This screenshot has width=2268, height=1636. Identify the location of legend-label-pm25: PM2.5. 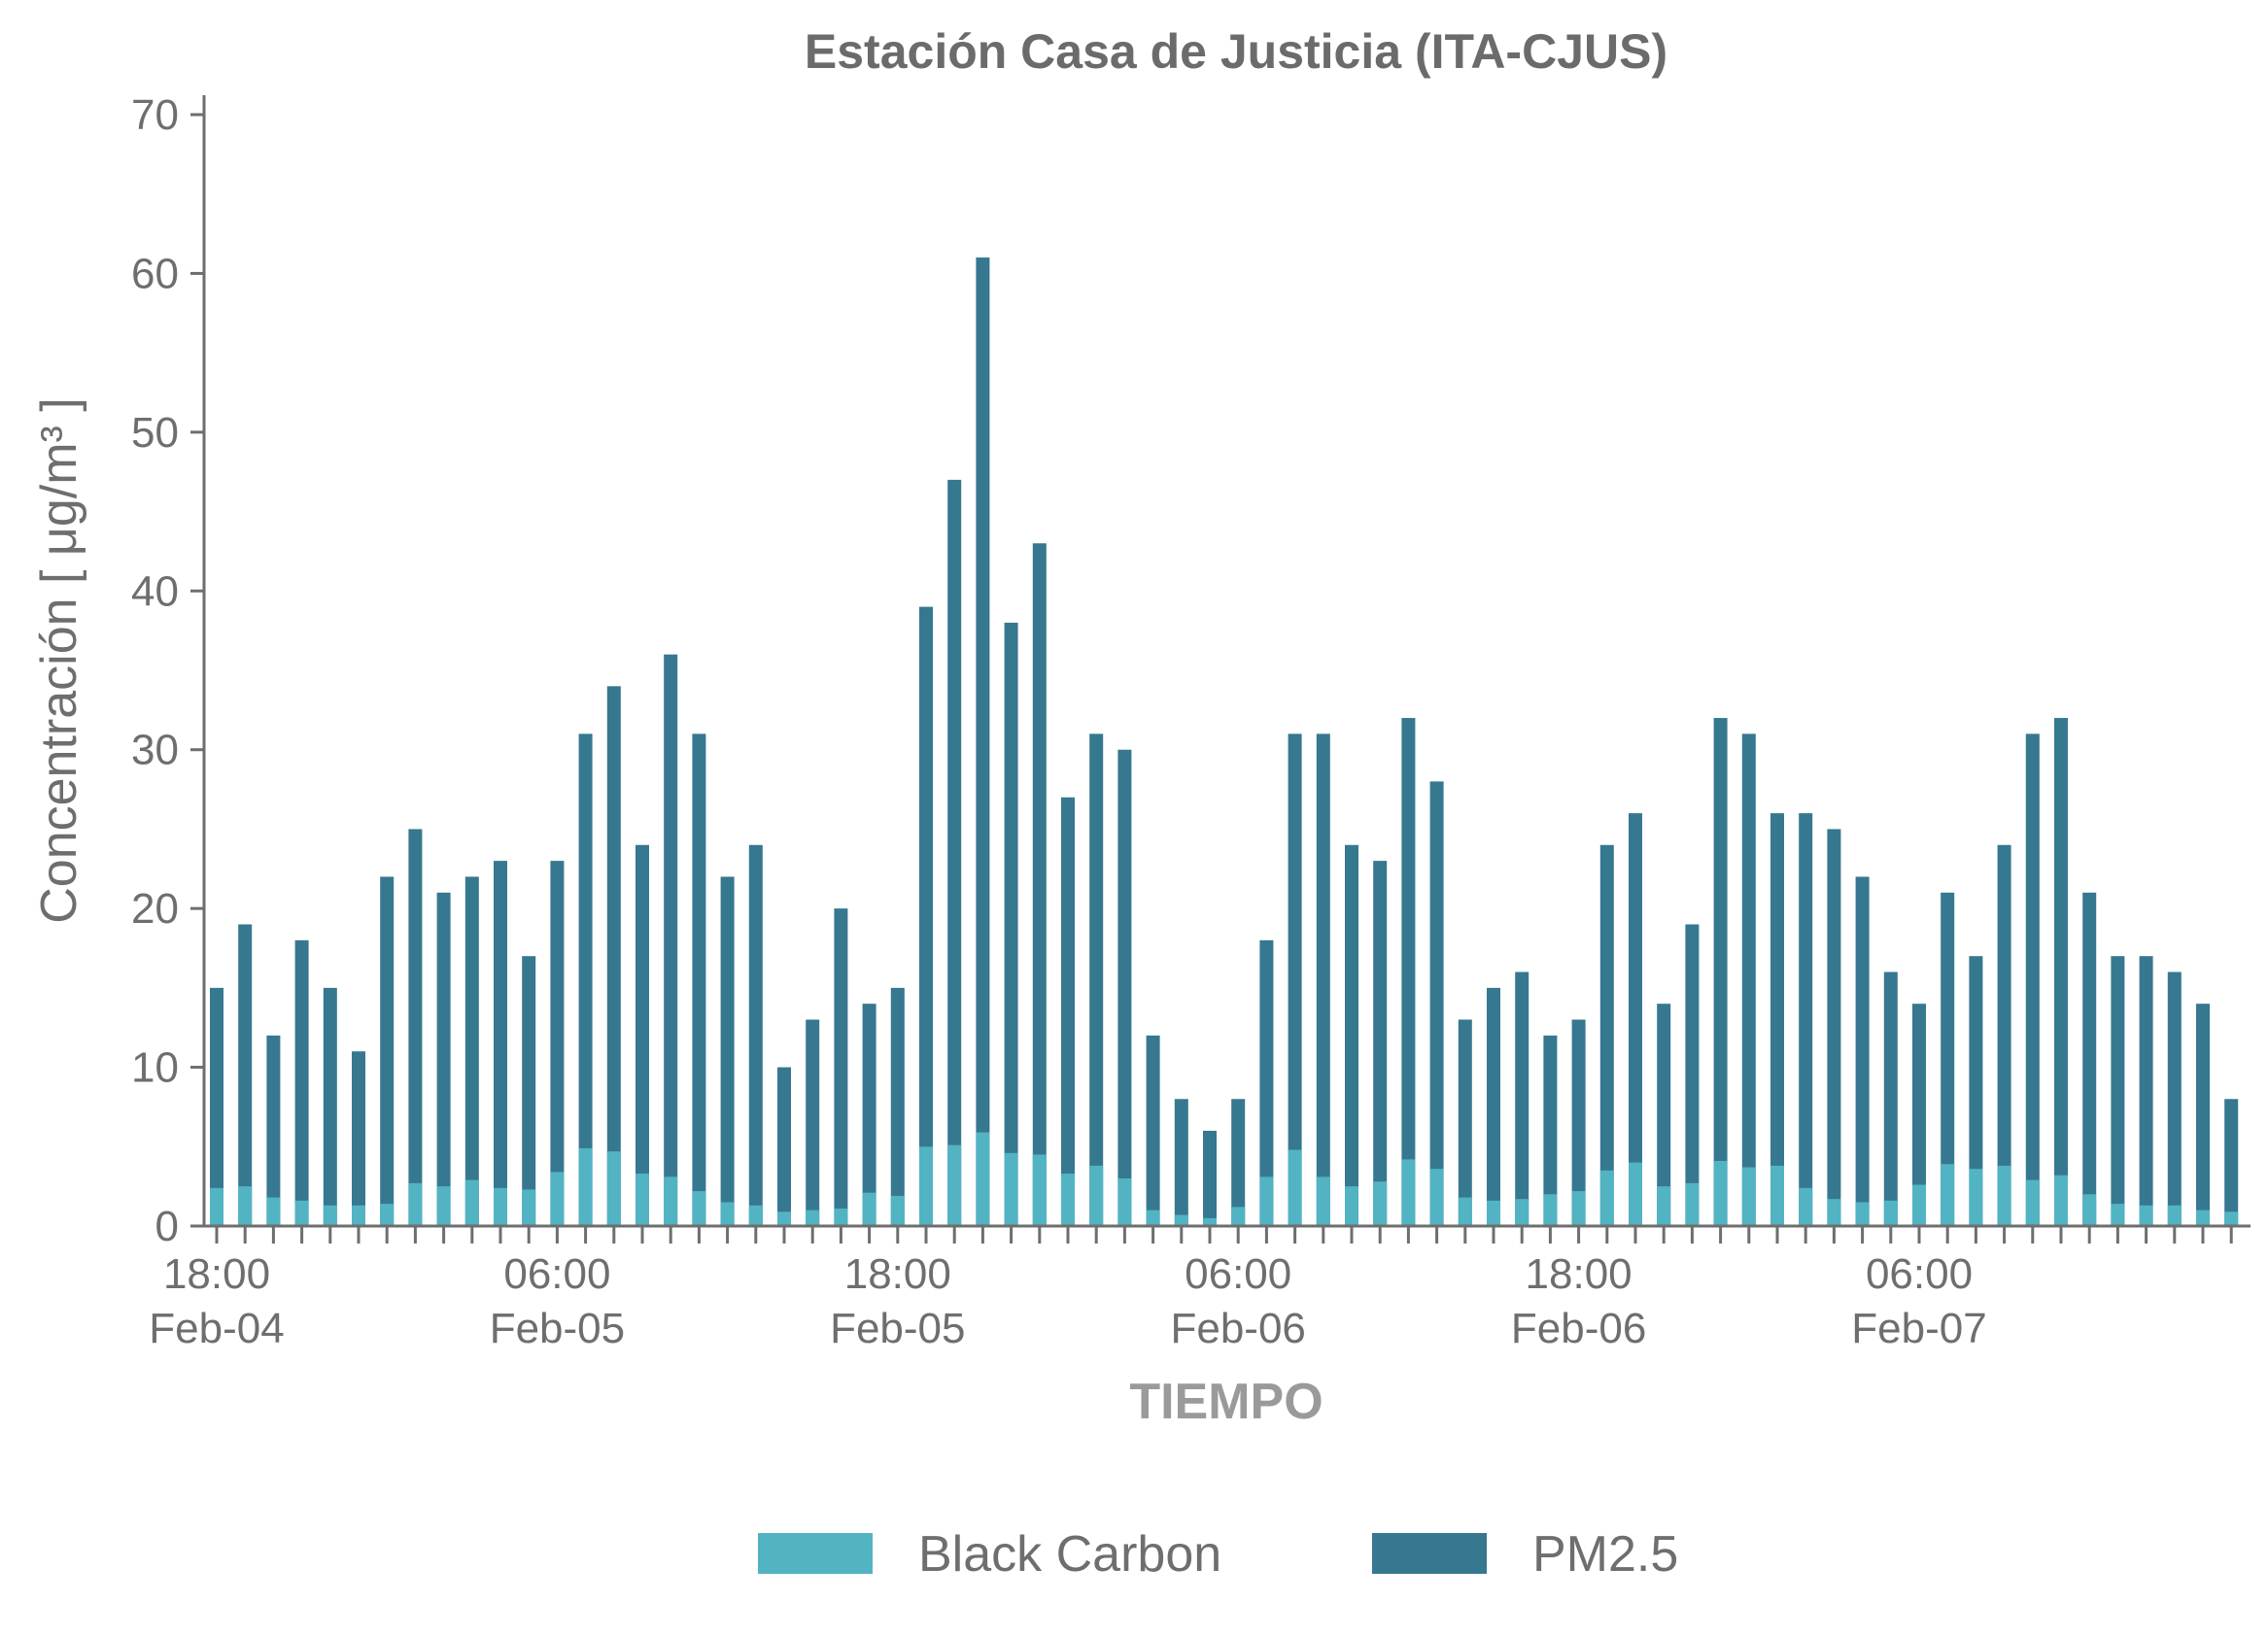
(1605, 1554).